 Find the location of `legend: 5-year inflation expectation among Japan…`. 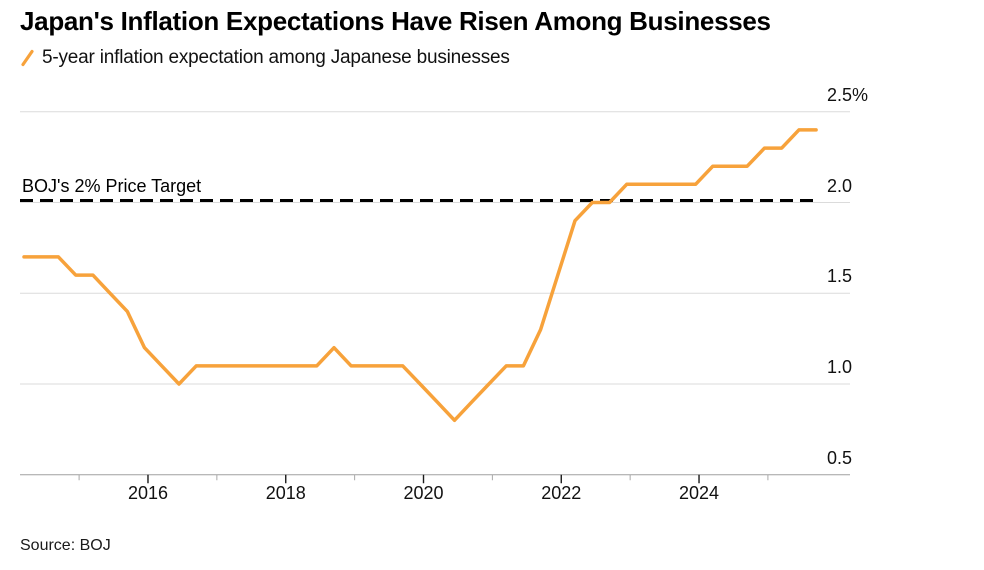

legend: 5-year inflation expectation among Japan… is located at coordinates (265, 58).